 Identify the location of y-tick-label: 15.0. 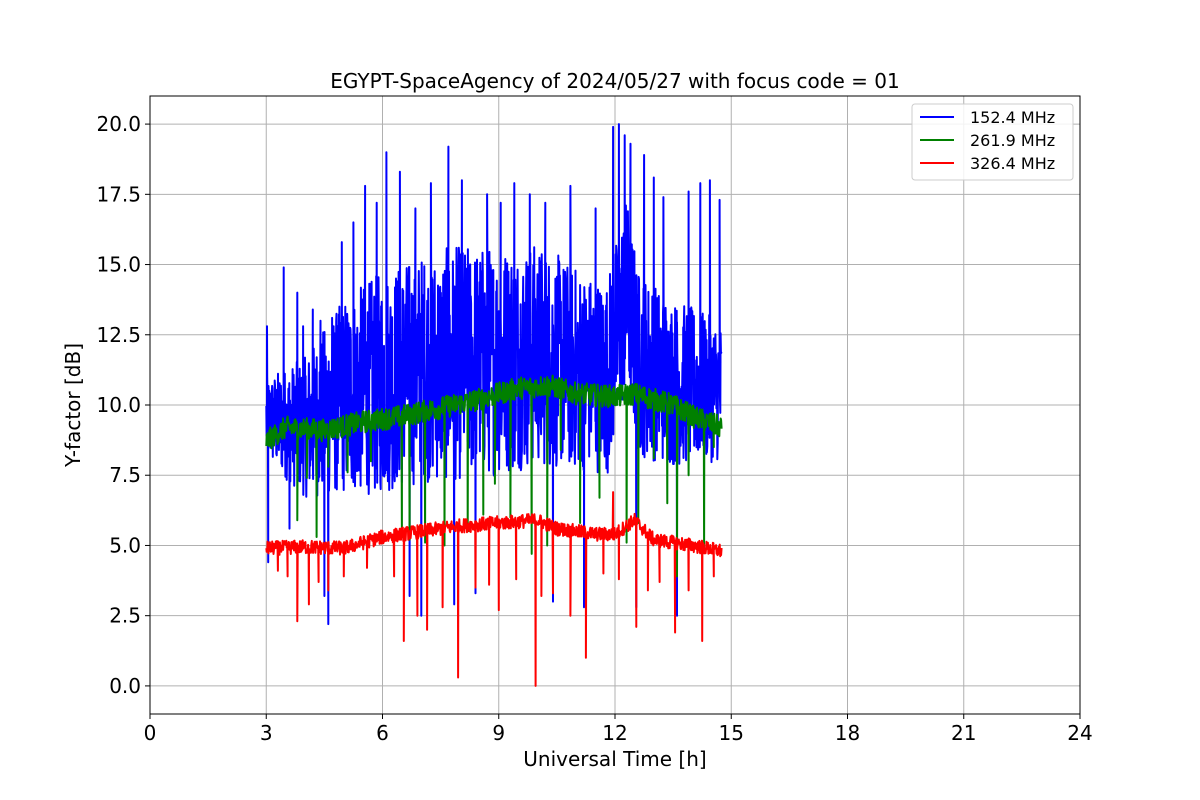
(118, 265).